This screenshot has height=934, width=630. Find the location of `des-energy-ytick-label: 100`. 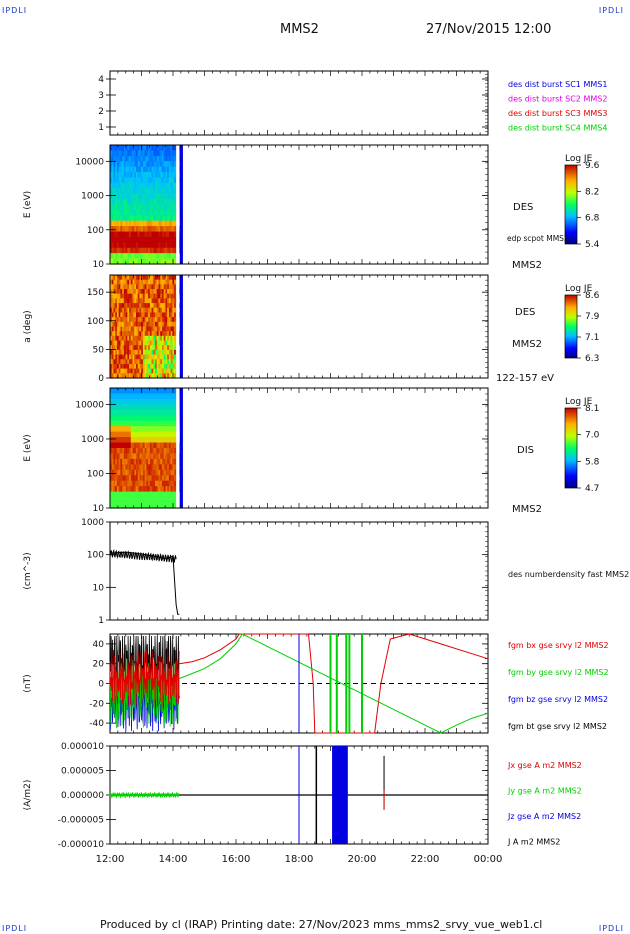

des-energy-ytick-label: 100 is located at coordinates (95, 231).